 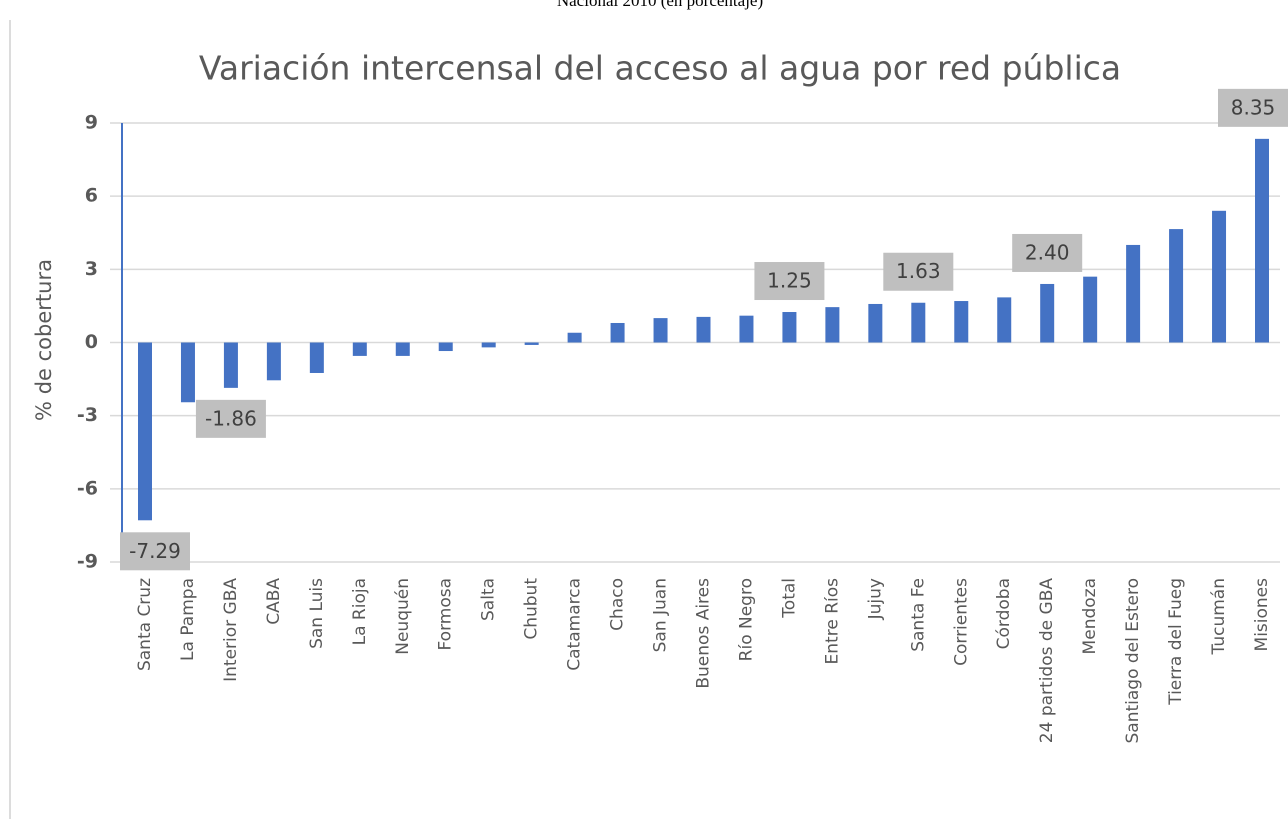 What do you see at coordinates (91, 342) in the screenshot?
I see `y-tick-label: 0` at bounding box center [91, 342].